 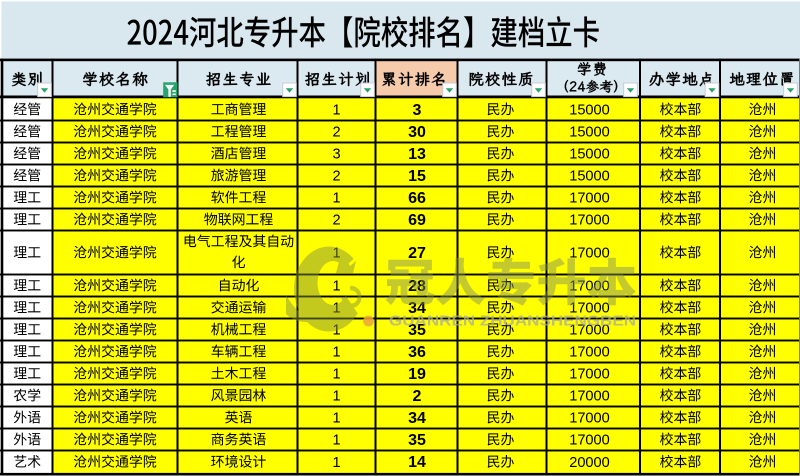 I want to click on svg-text: 30, so click(x=417, y=132).